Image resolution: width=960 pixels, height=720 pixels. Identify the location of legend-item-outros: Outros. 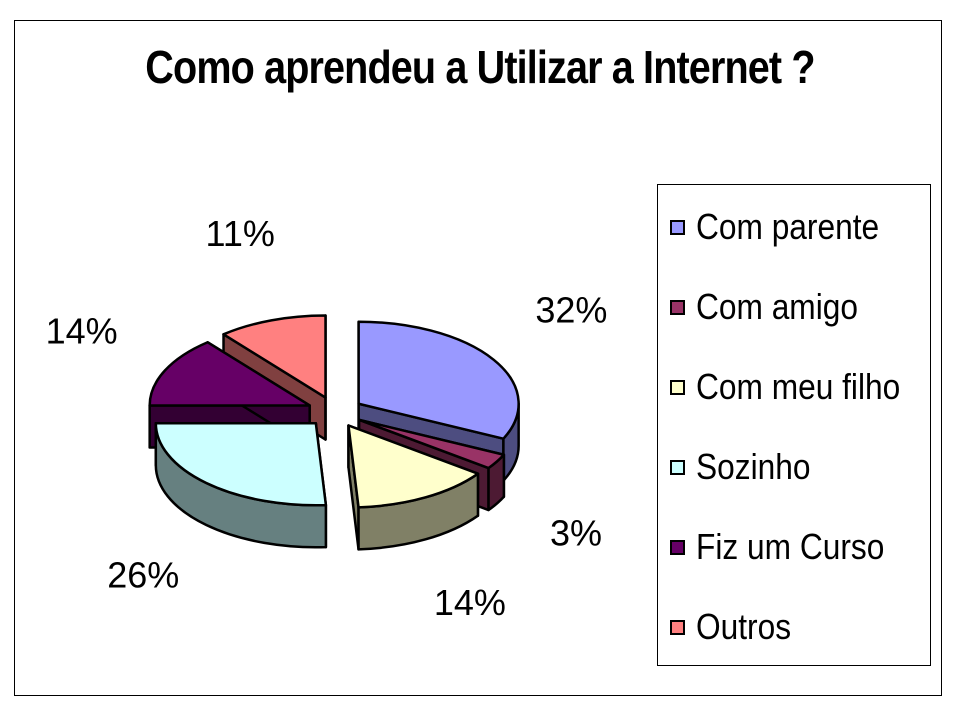
(737, 626).